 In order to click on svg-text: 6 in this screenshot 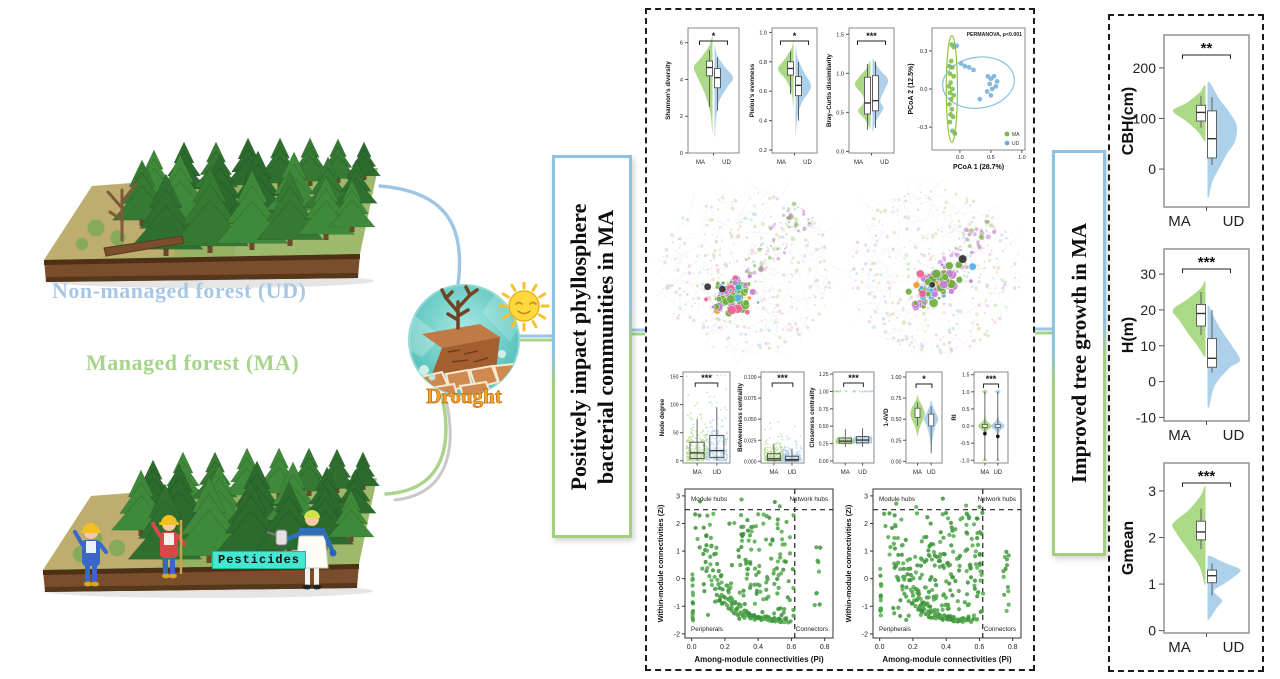, I will do `click(681, 44)`.